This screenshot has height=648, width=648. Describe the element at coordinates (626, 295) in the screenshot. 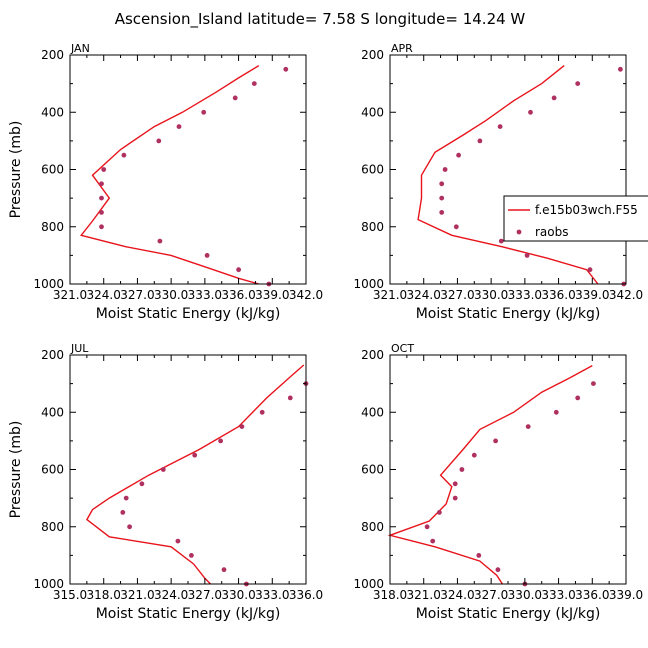

I see `x-tick-label: 342.0` at that location.